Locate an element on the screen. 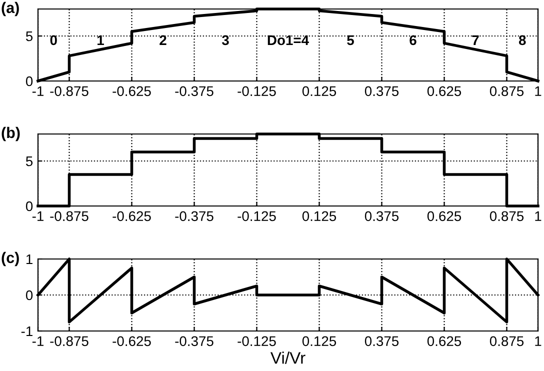 This screenshot has width=544, height=371. chart-title: (c) is located at coordinates (10, 259).